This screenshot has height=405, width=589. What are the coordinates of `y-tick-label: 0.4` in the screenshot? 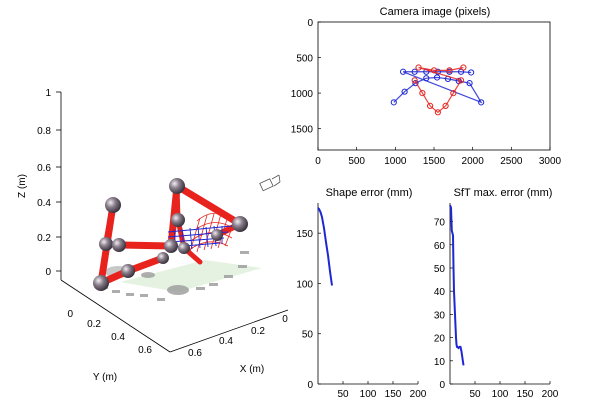 It's located at (118, 337).